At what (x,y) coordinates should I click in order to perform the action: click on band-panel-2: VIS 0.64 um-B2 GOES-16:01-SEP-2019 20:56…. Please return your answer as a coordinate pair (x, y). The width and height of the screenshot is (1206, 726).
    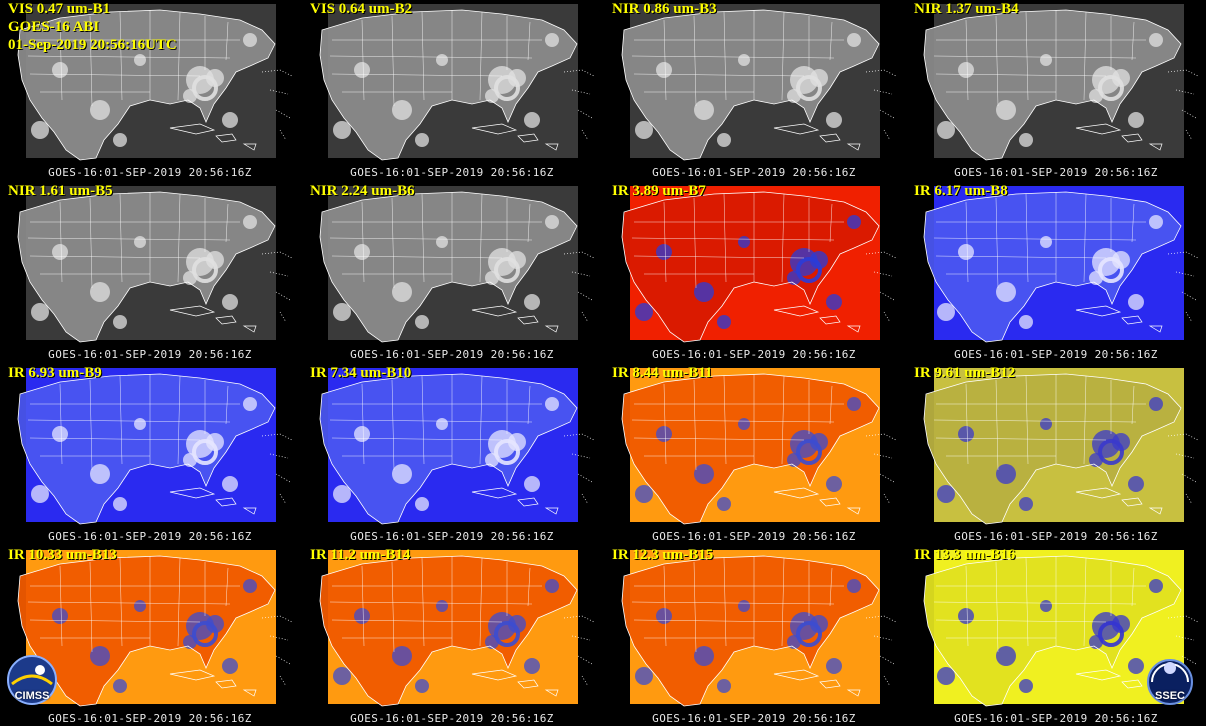
    Looking at the image, I should click on (452, 90).